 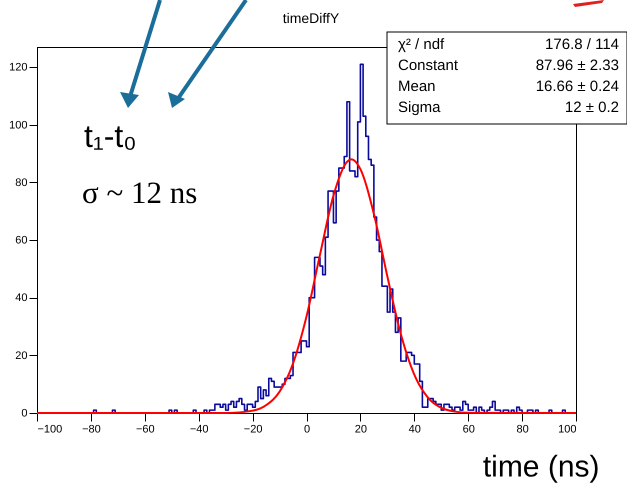 What do you see at coordinates (577, 65) in the screenshot?
I see `annotation: 87.96 ± 2.33` at bounding box center [577, 65].